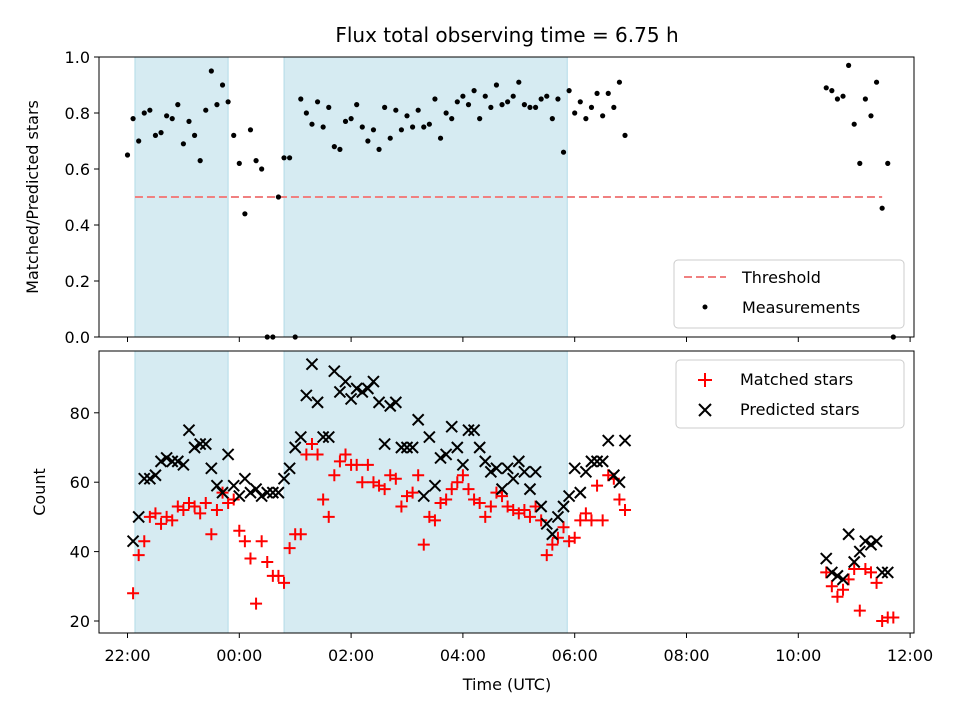 Image resolution: width=960 pixels, height=720 pixels. What do you see at coordinates (506, 684) in the screenshot?
I see `x-axis-label: Time (UTC)` at bounding box center [506, 684].